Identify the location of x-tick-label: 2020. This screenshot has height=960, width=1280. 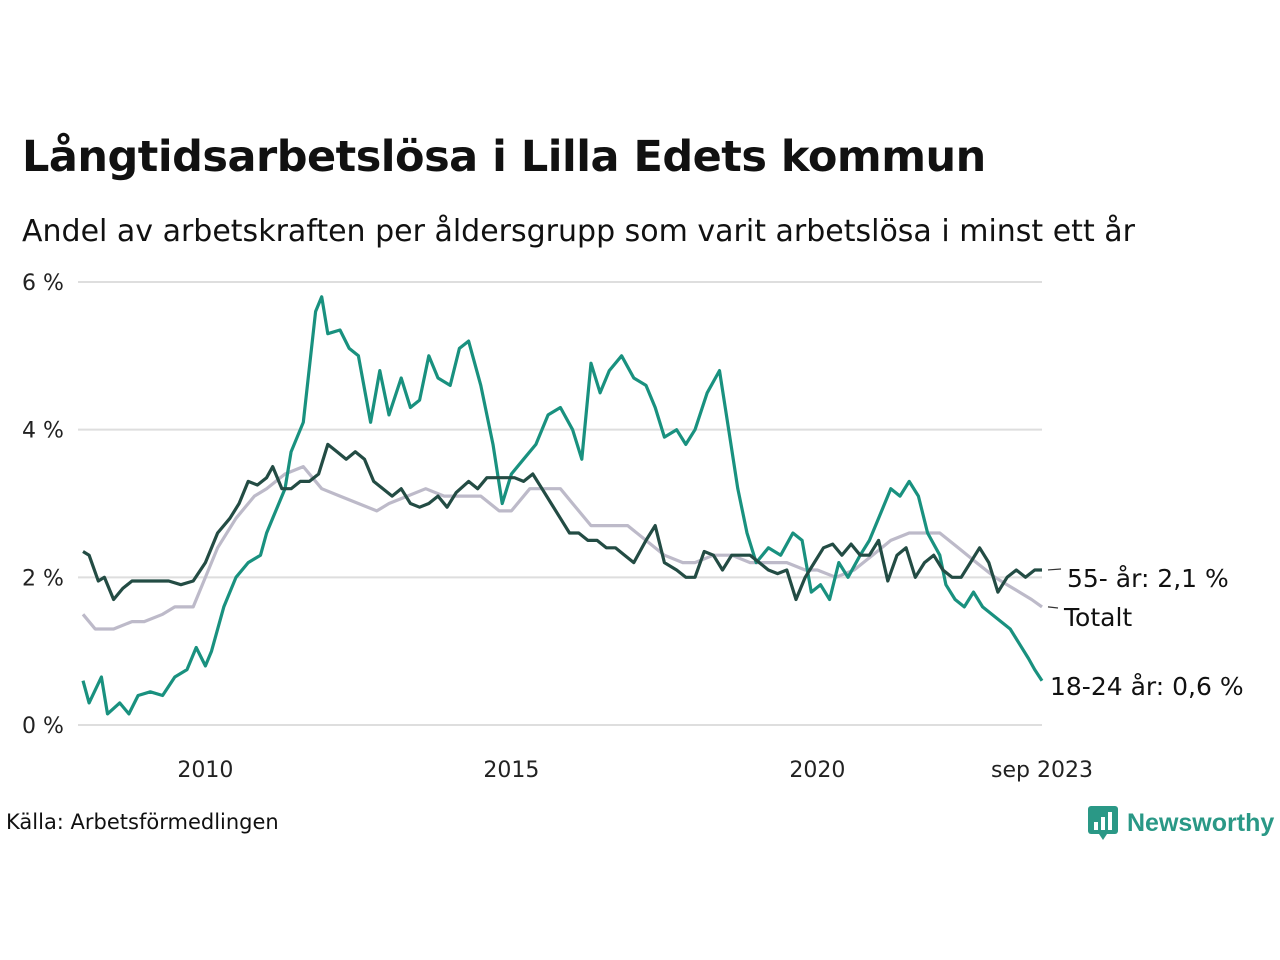
(817, 770).